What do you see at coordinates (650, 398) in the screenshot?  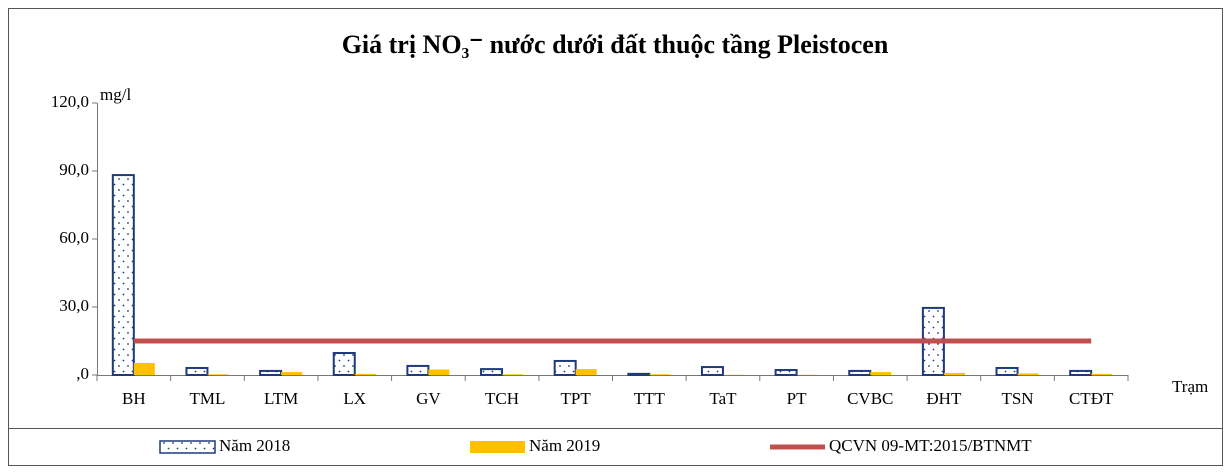 I see `x-tick-label: TTT` at bounding box center [650, 398].